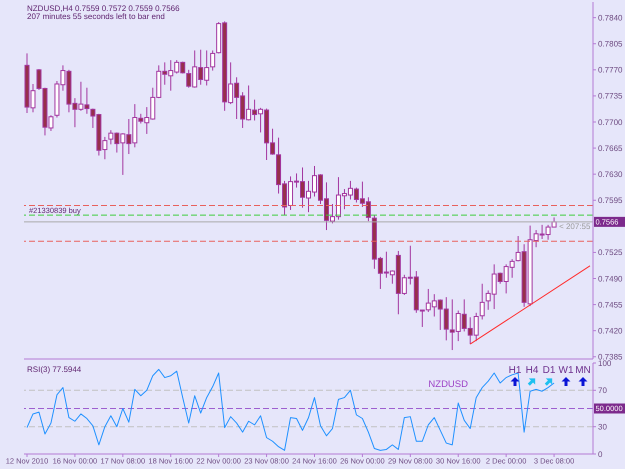 This screenshot has height=469, width=625. Describe the element at coordinates (603, 427) in the screenshot. I see `y-tick-label: 30` at that location.